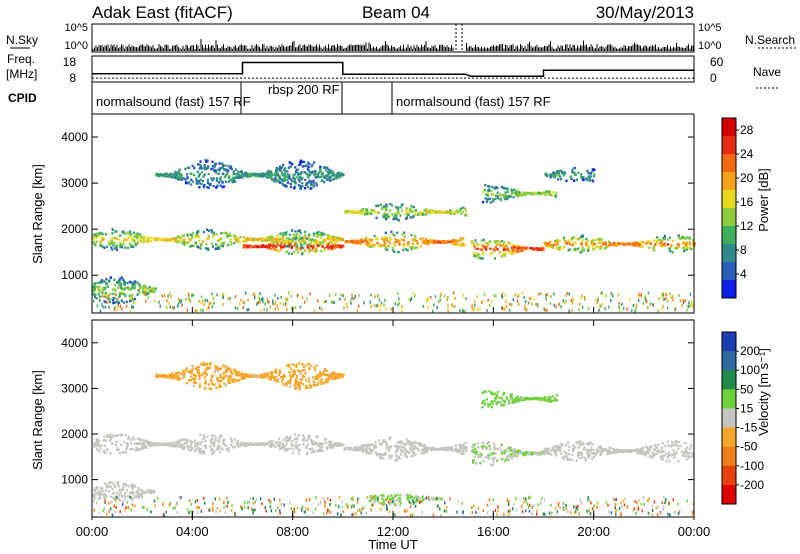 This screenshot has width=800, height=554. Describe the element at coordinates (393, 69) in the screenshot. I see `freq-frame` at that location.